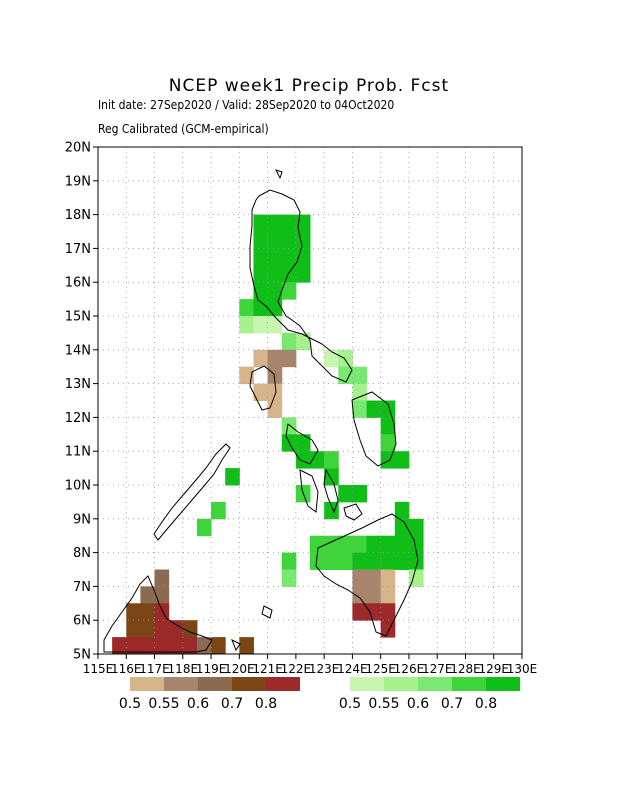 The width and height of the screenshot is (618, 800). What do you see at coordinates (350, 704) in the screenshot?
I see `wet-legend-label: 0.5` at bounding box center [350, 704].